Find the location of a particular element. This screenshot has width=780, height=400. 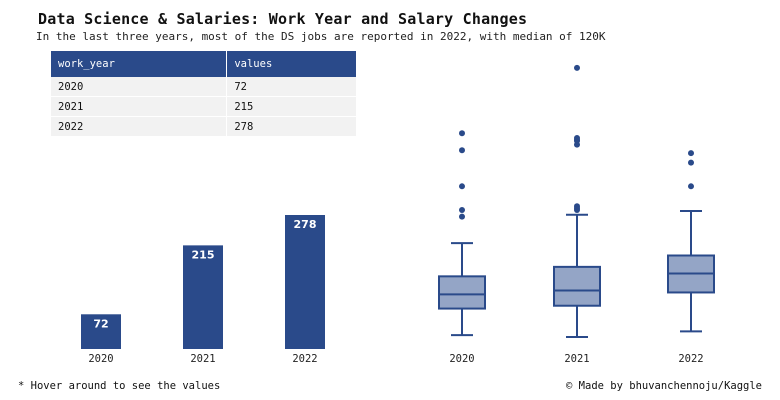

table-cell-value: 215 is located at coordinates (291, 106).